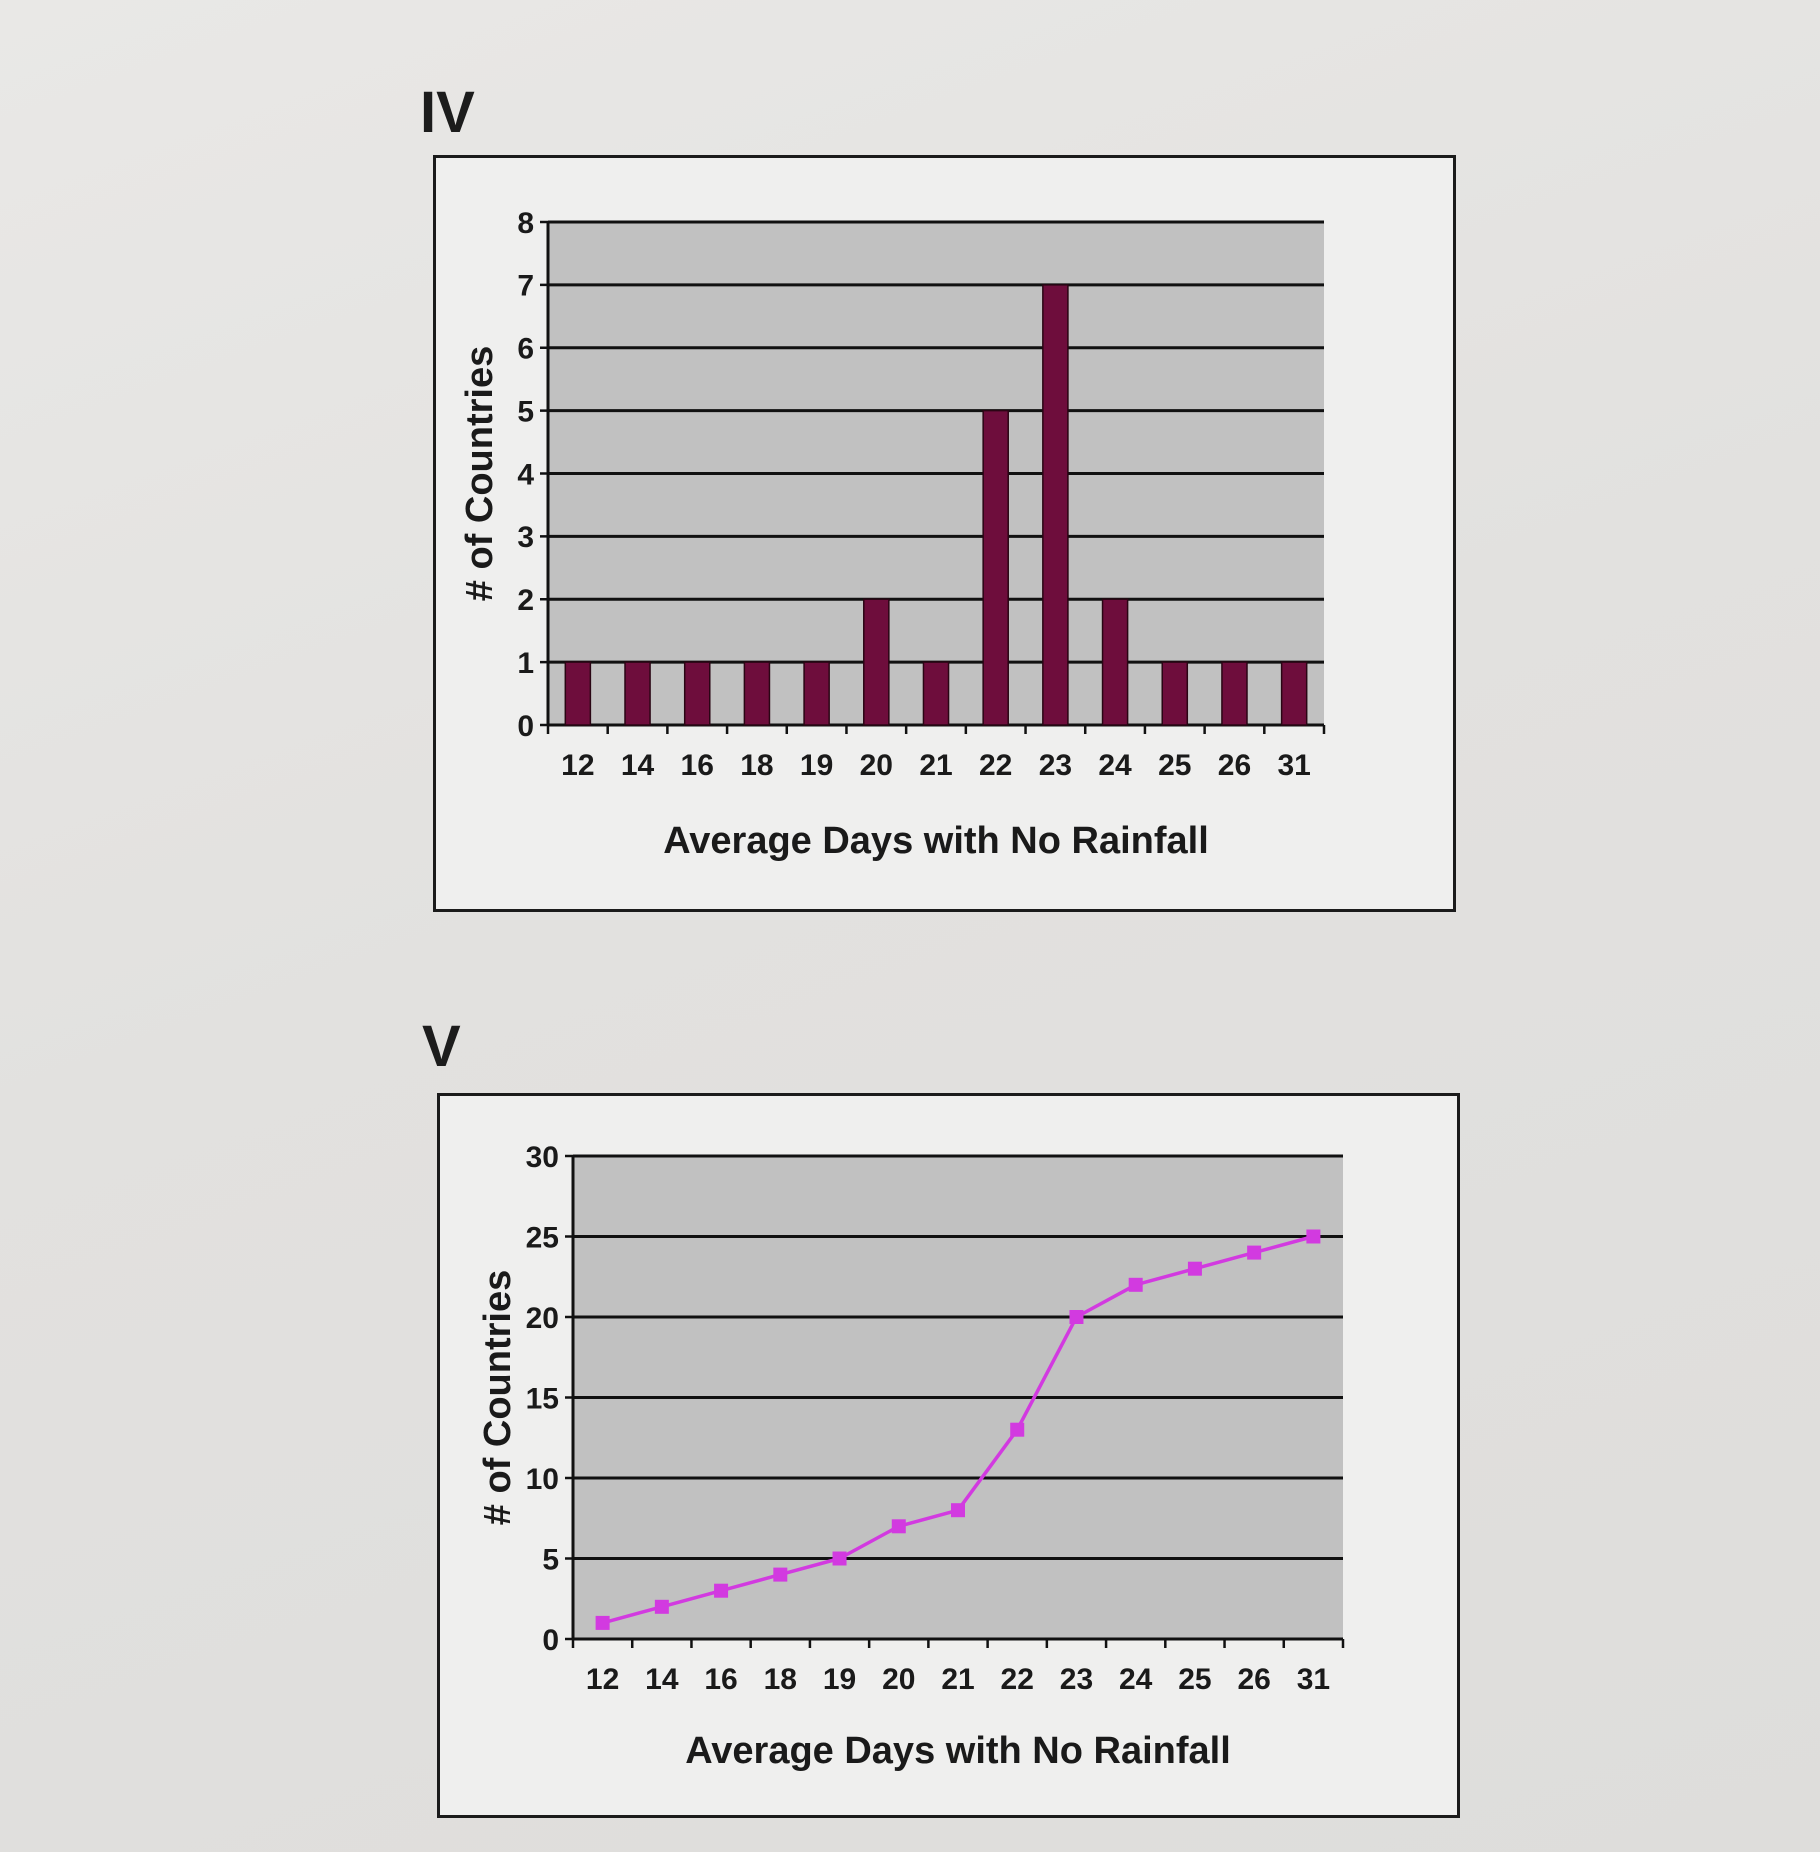  I want to click on y-tick-label: 3, so click(525, 537).